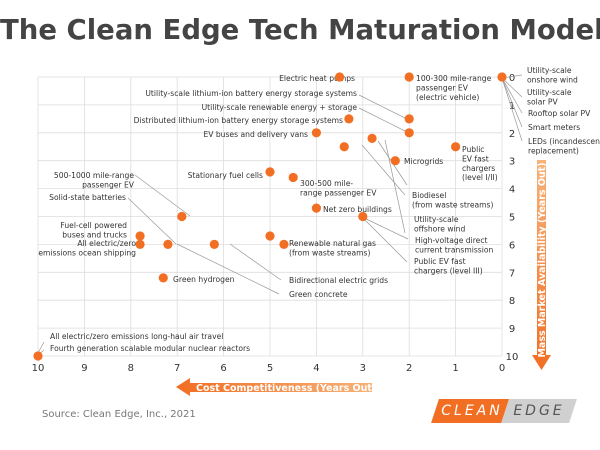 The image size is (600, 450). I want to click on annotation-label: Electric heat pumps, so click(317, 78).